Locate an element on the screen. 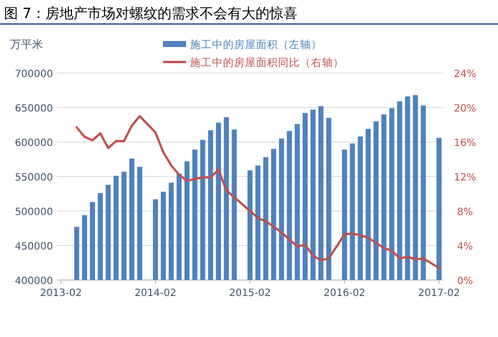  y2-tick-label: 12% is located at coordinates (465, 178).